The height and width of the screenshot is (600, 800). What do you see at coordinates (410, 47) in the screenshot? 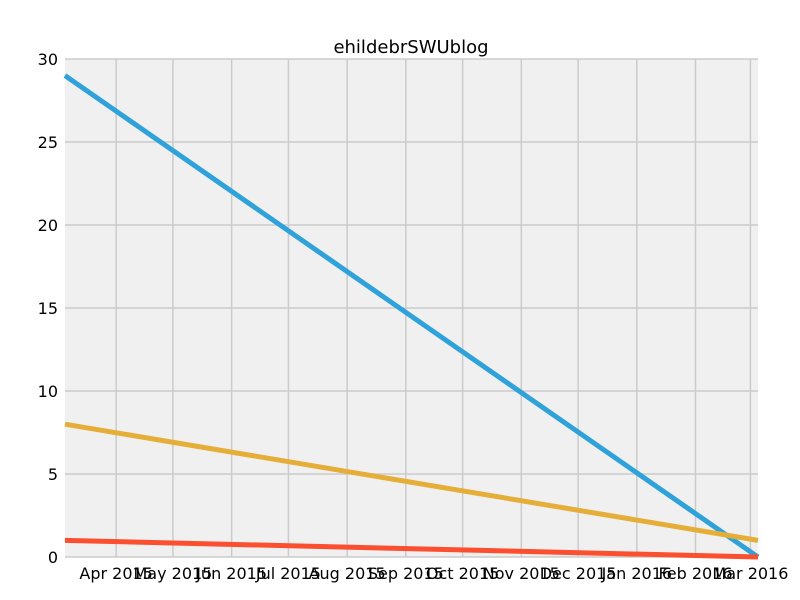
I see `chart-title: ehildebrSWUblog` at bounding box center [410, 47].